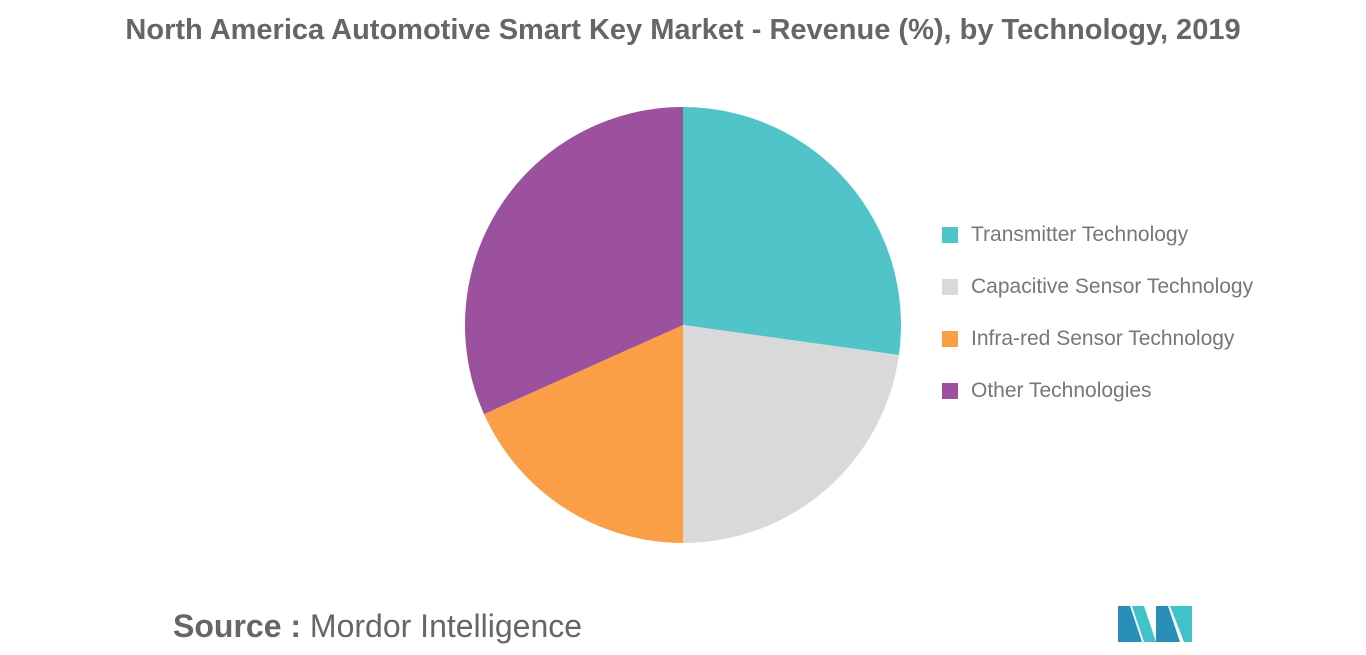  What do you see at coordinates (446, 626) in the screenshot?
I see `source-value: Mordor Intelligence` at bounding box center [446, 626].